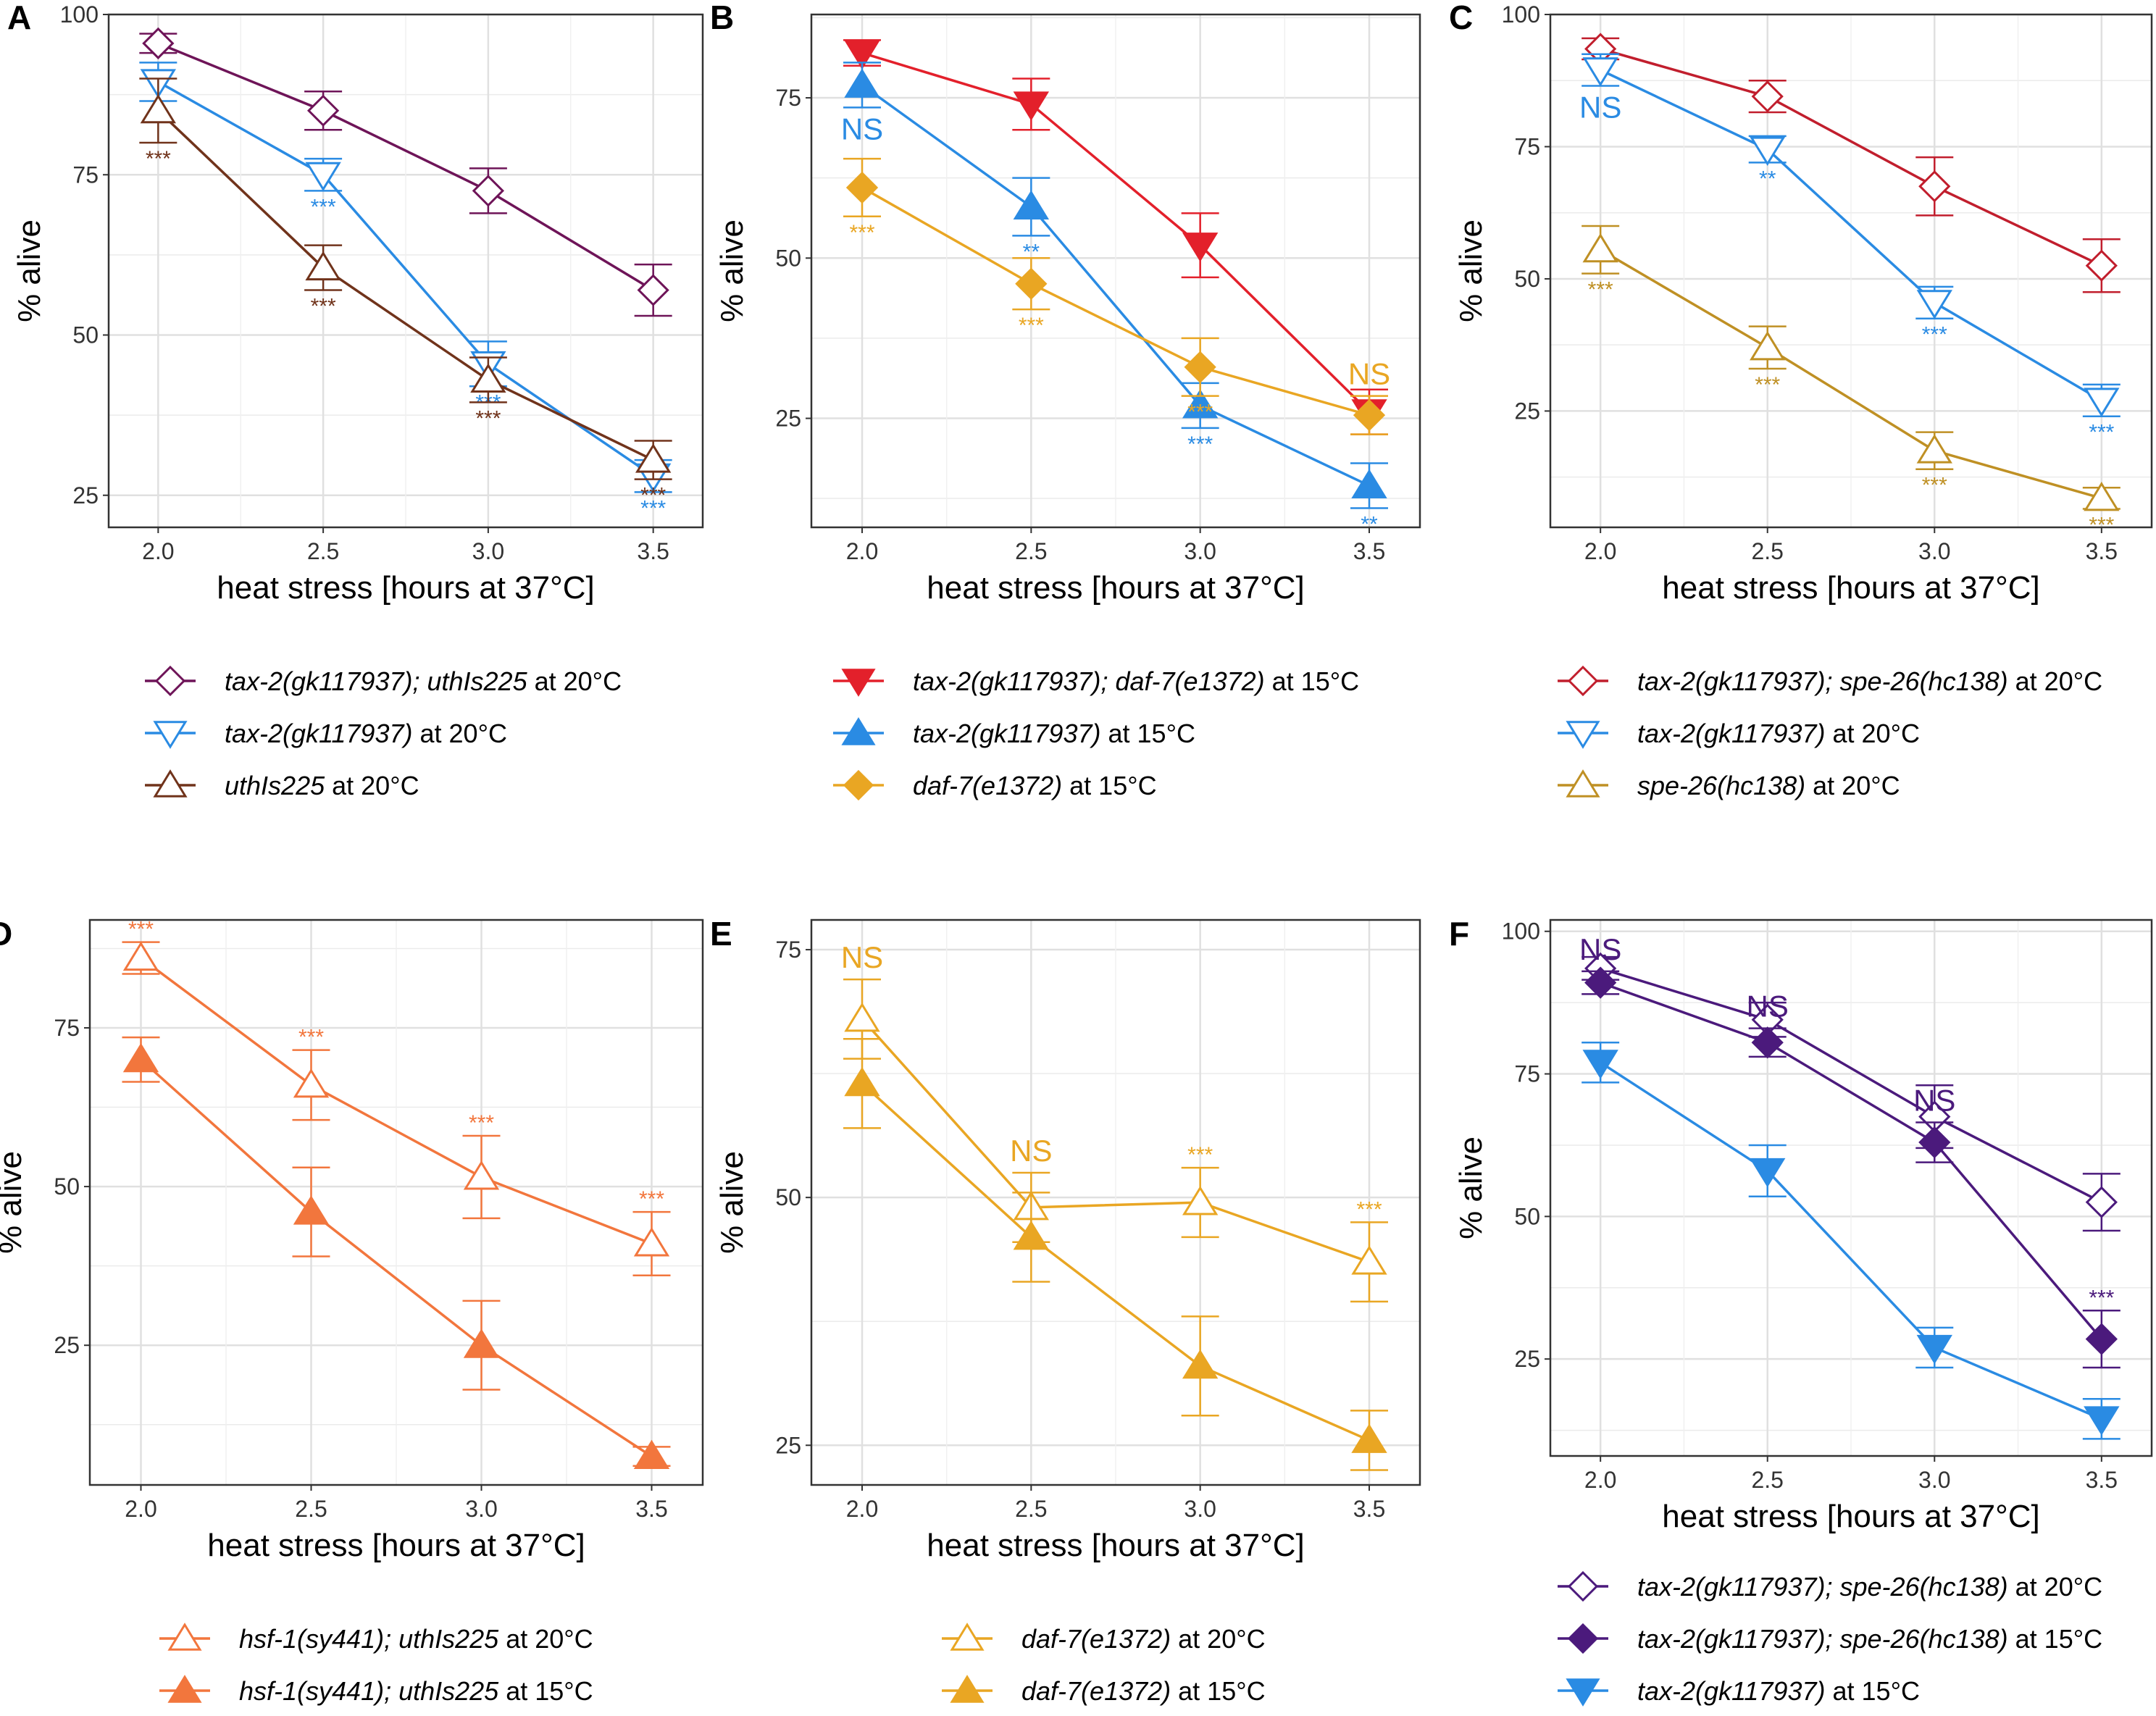  What do you see at coordinates (377, 681) in the screenshot?
I see `legend-label-name: tax-2(gk117937); uthIs225` at bounding box center [377, 681].